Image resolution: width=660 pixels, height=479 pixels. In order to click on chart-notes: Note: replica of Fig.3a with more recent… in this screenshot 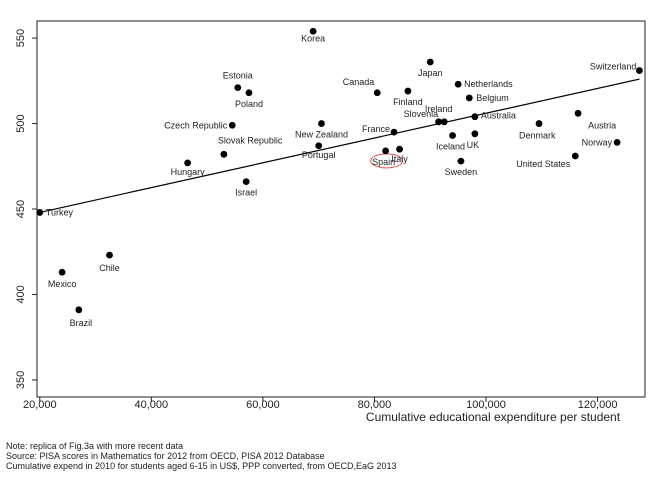, I will do `click(201, 456)`.